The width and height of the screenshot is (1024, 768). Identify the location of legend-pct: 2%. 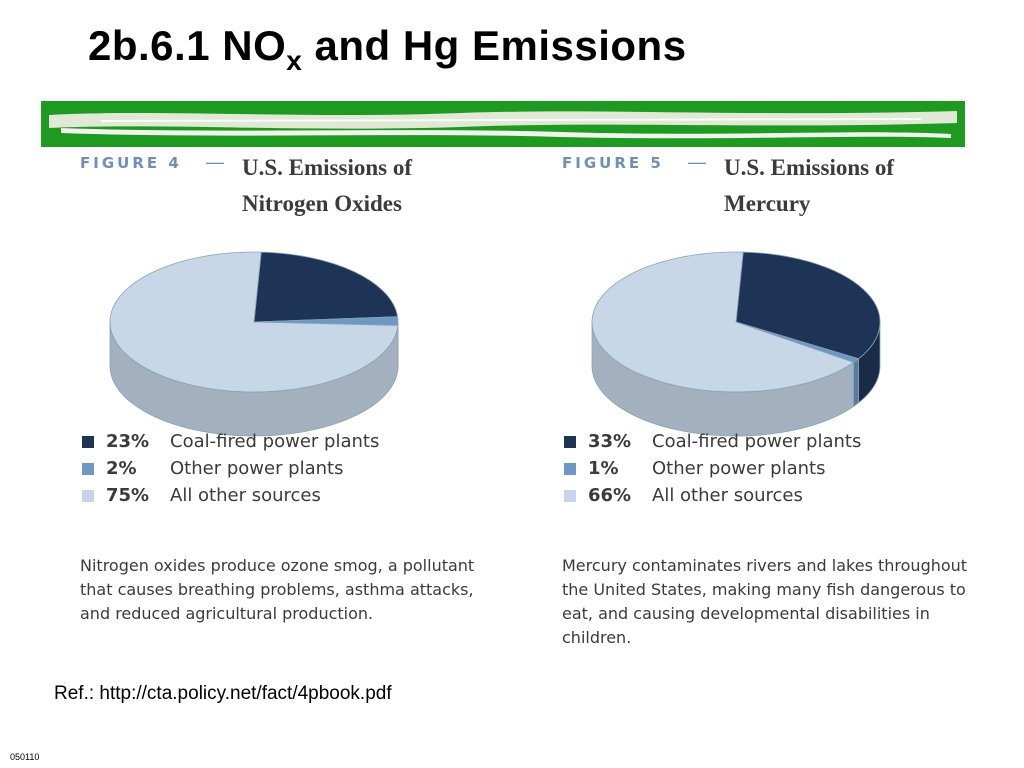
(121, 468).